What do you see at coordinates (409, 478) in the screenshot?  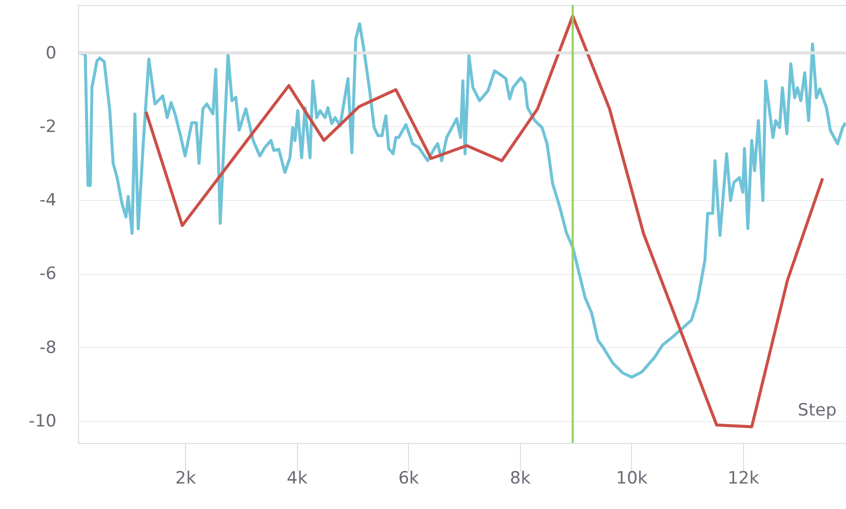 I see `x-tick-label: 6k` at bounding box center [409, 478].